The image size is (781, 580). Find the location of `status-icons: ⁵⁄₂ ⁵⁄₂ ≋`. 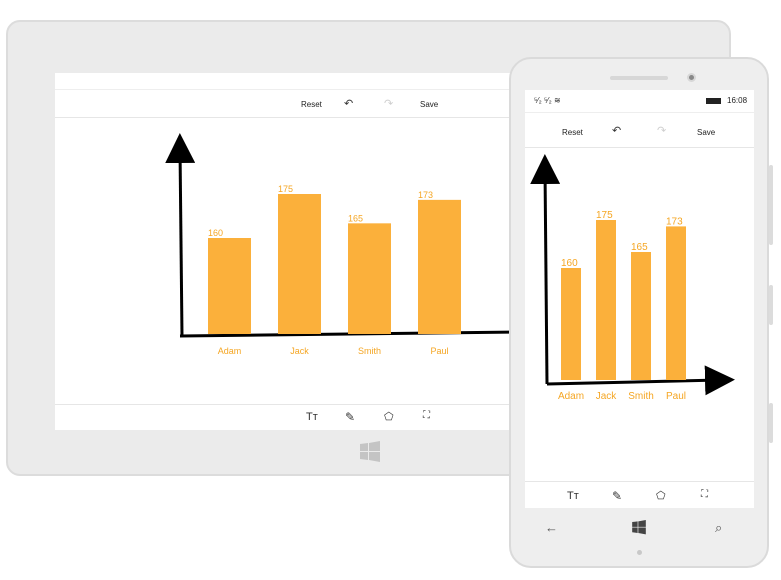

status-icons: ⁵⁄₂ ⁵⁄₂ ≋ is located at coordinates (547, 100).